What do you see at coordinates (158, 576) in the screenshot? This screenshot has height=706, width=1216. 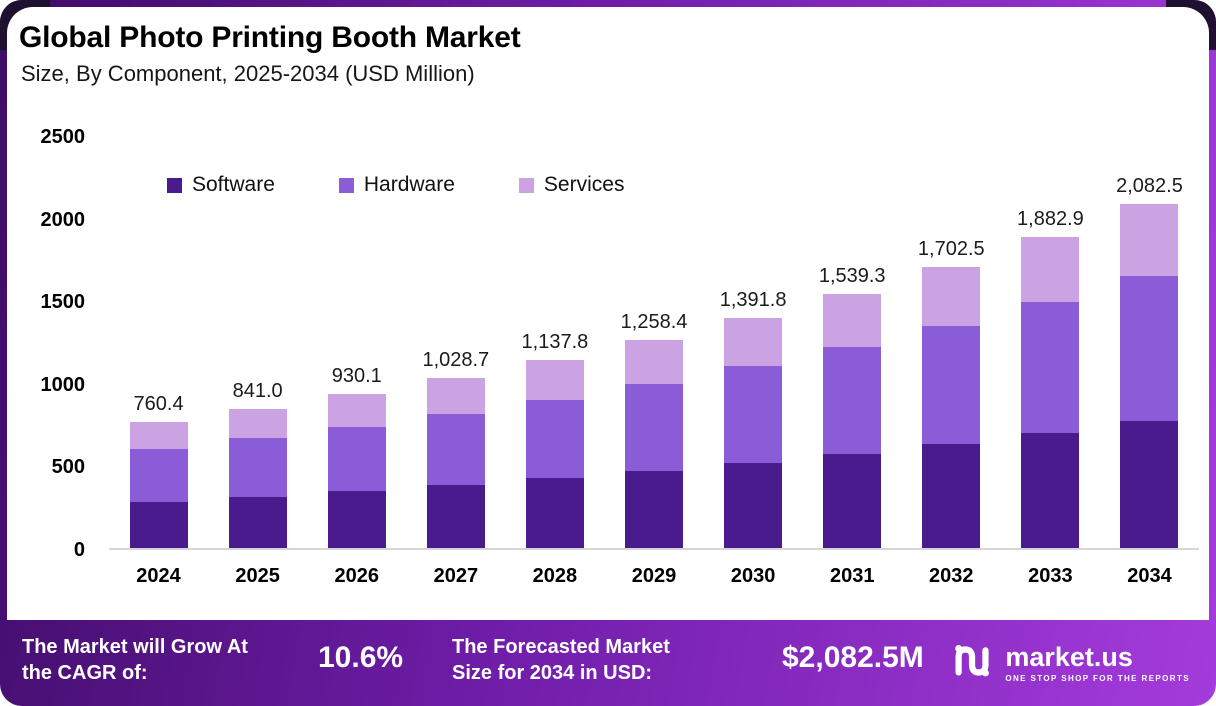 I see `x-axis-label: 2024` at bounding box center [158, 576].